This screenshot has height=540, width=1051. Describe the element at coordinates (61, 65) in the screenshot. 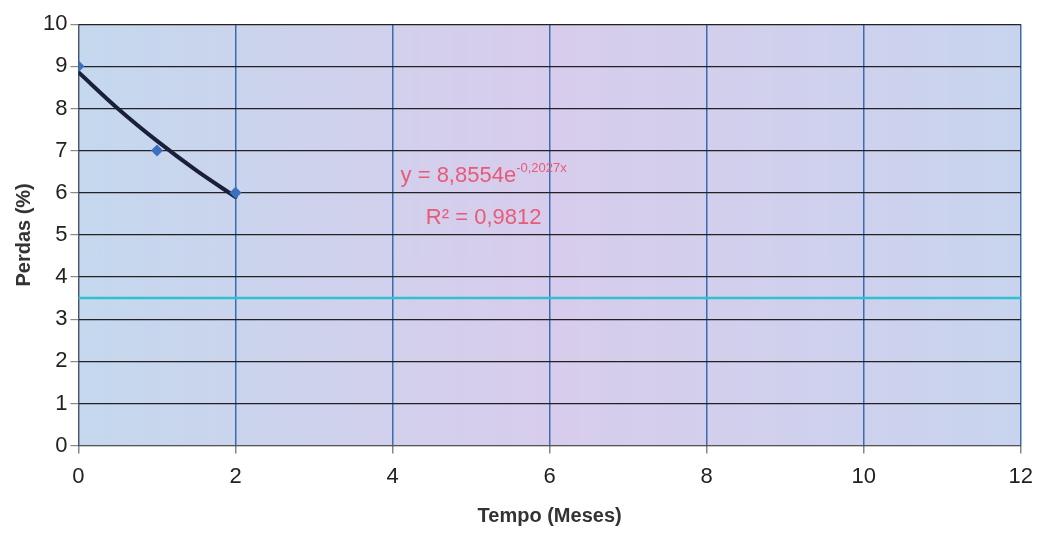

I see `y-tick-label: 9` at that location.